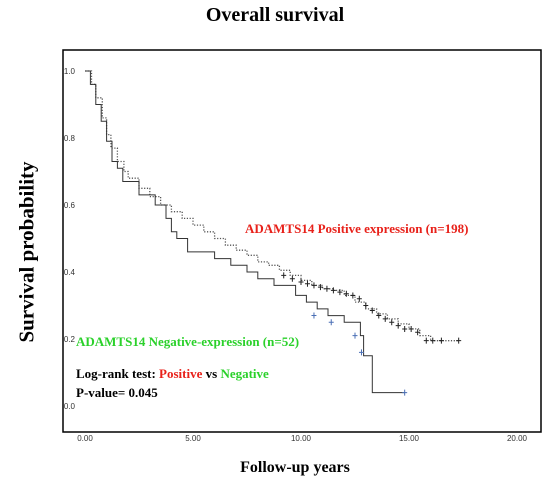 The image size is (550, 488). What do you see at coordinates (118, 373) in the screenshot?
I see `test-prefix: Log-rank test:` at bounding box center [118, 373].